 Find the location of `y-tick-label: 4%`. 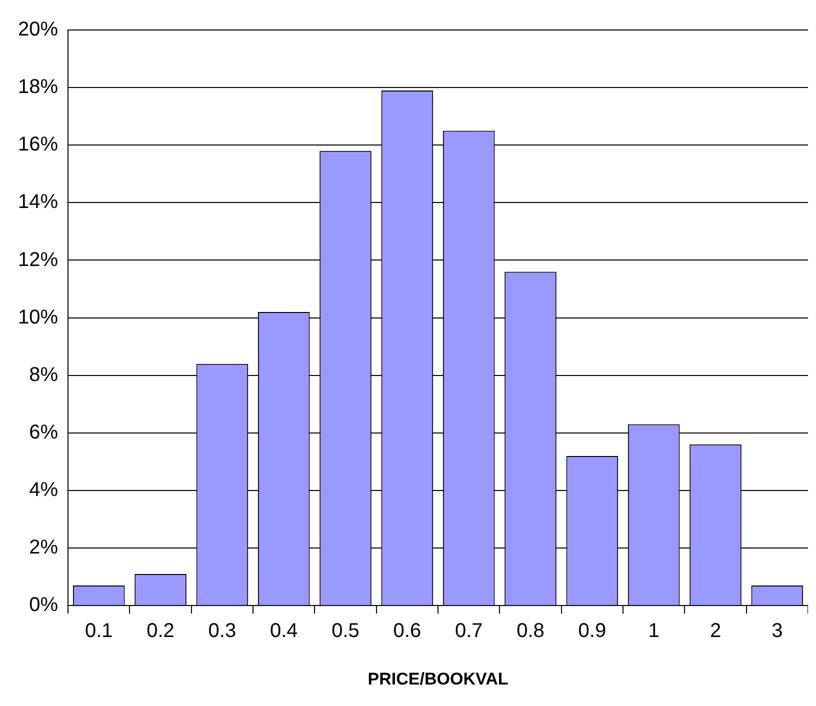

y-tick-label: 4% is located at coordinates (43, 489).